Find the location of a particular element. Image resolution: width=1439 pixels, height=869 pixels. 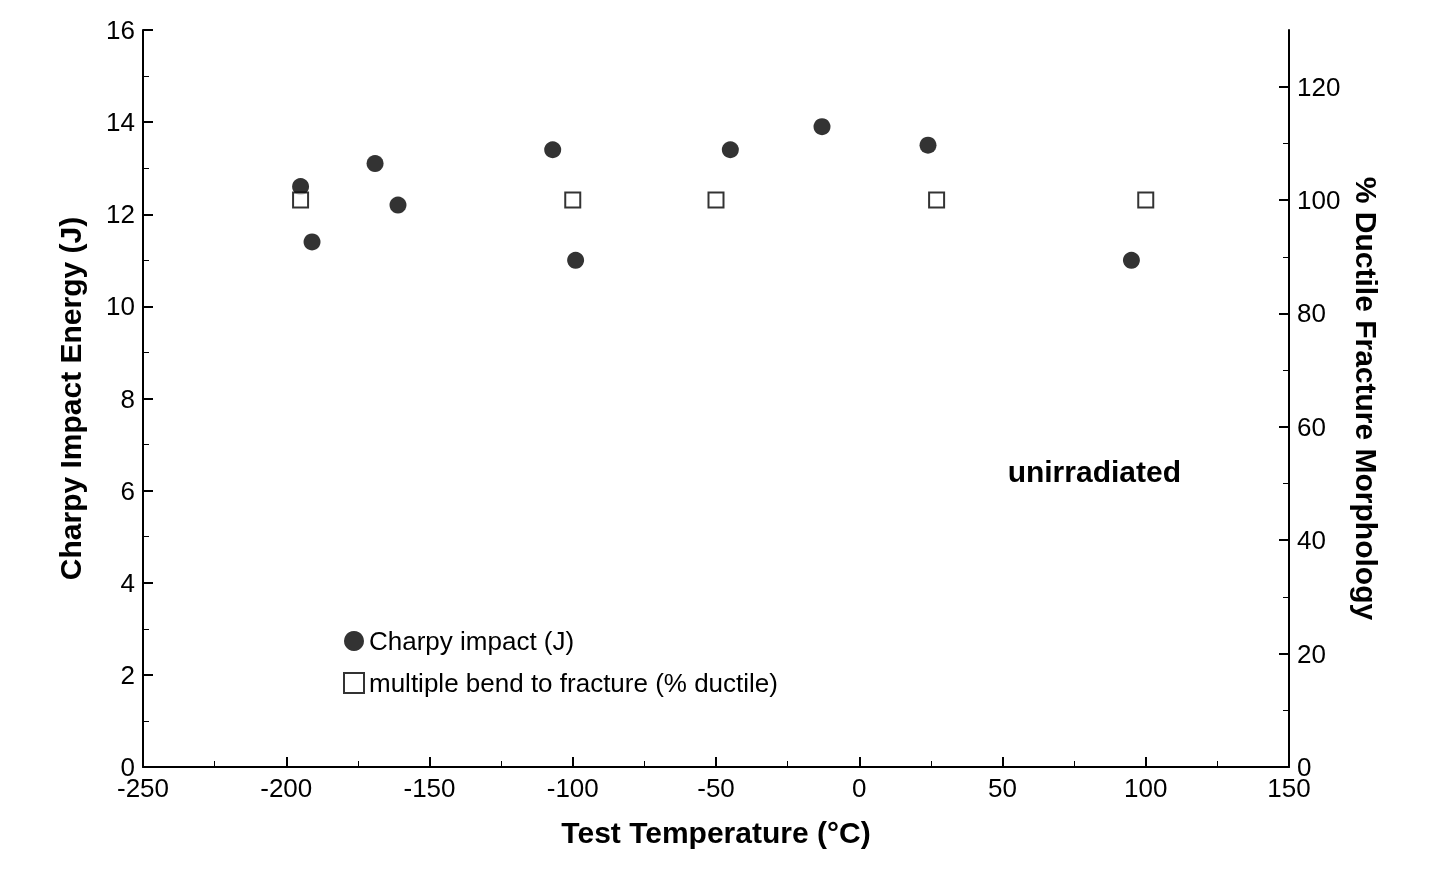

y-tick-label: 6 is located at coordinates (127, 490).